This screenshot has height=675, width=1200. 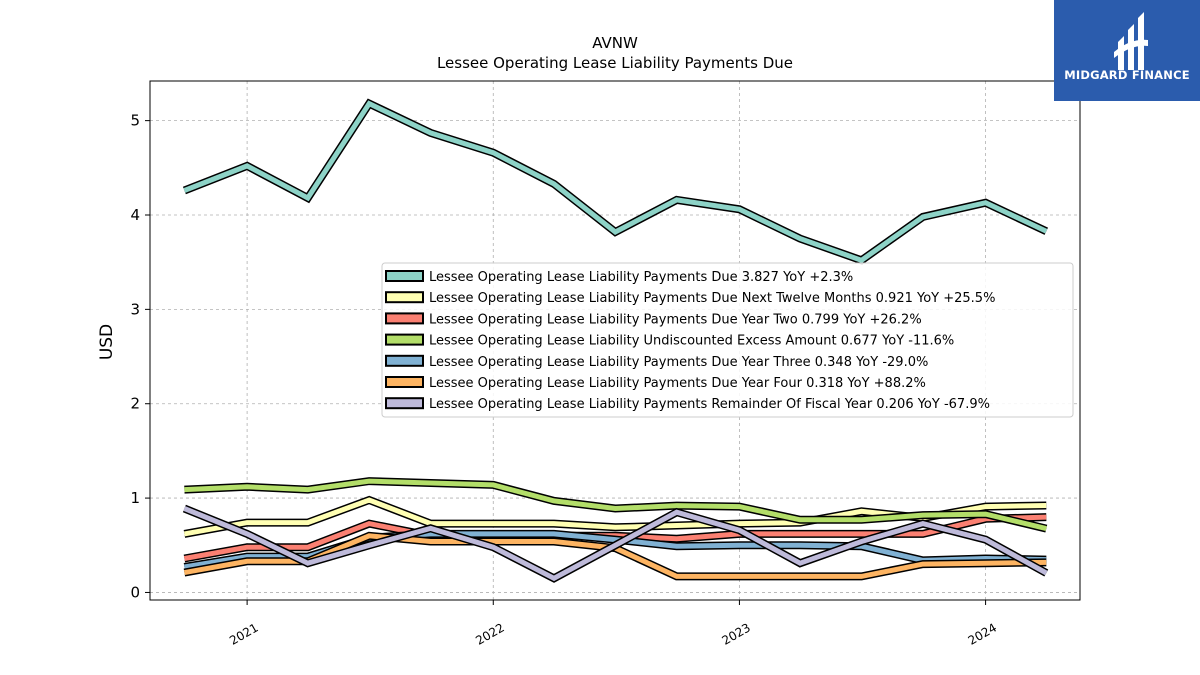 What do you see at coordinates (615, 43) in the screenshot?
I see `chart-title: AVNW` at bounding box center [615, 43].